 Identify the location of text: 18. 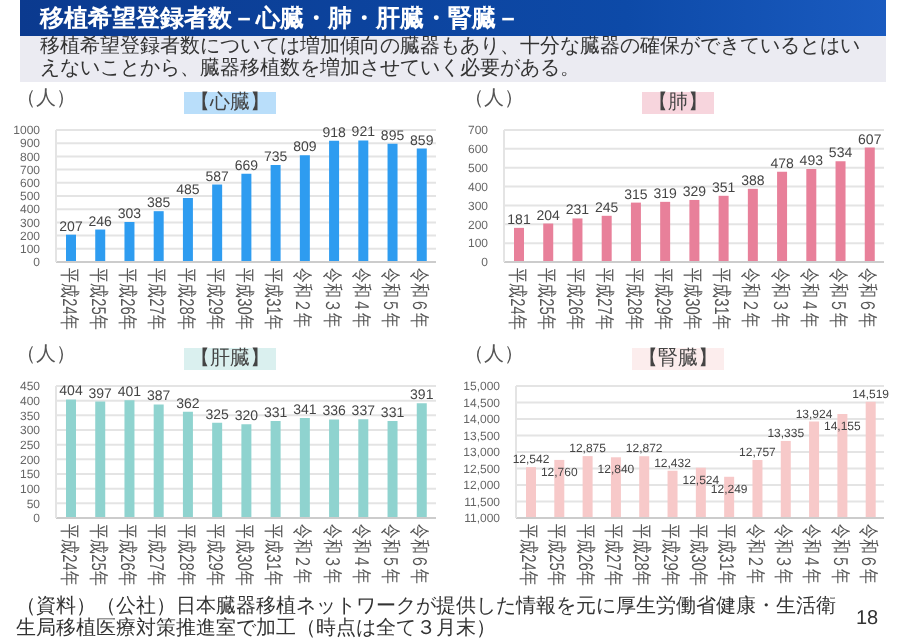
(867, 619).